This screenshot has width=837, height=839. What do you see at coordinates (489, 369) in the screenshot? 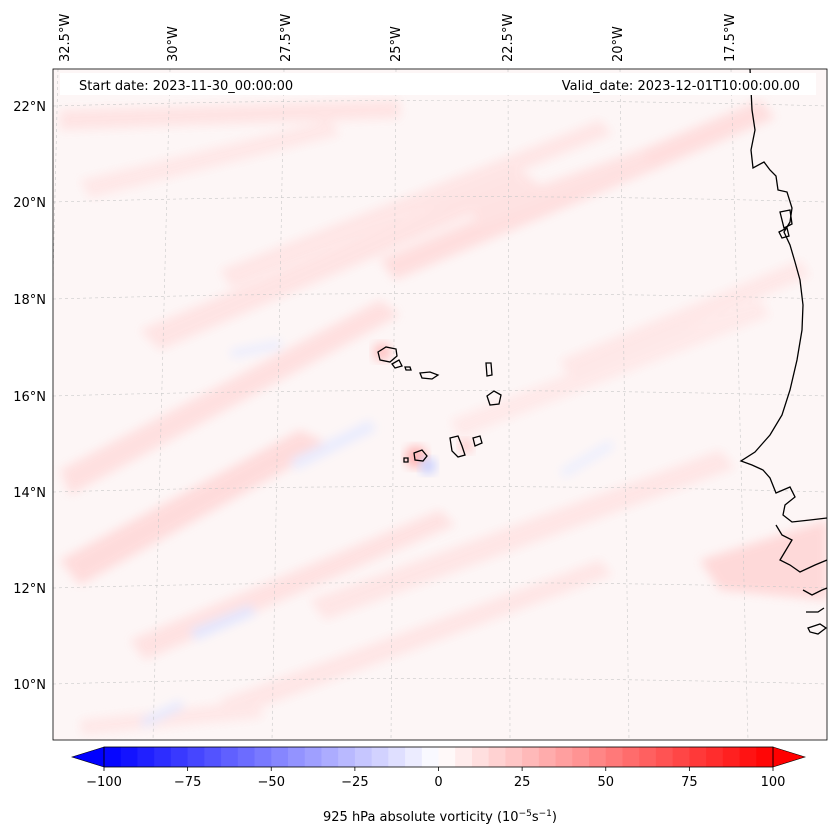
I see `island-sal` at bounding box center [489, 369].